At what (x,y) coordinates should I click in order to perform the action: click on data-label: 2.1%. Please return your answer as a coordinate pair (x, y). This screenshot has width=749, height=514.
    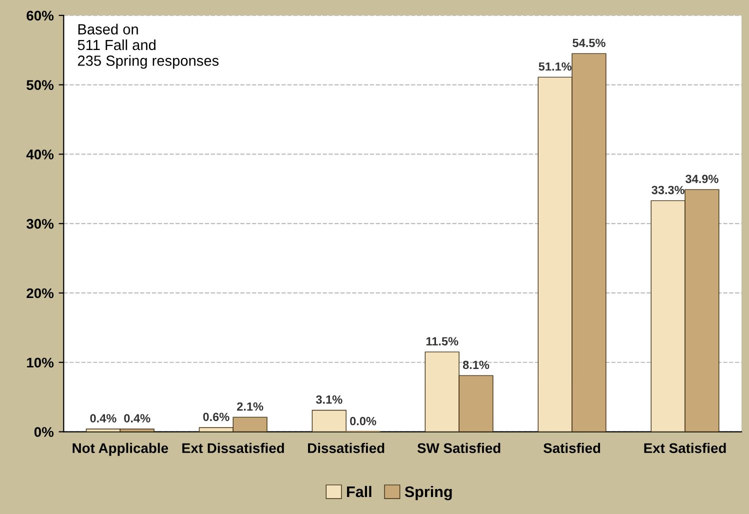
    Looking at the image, I should click on (250, 406).